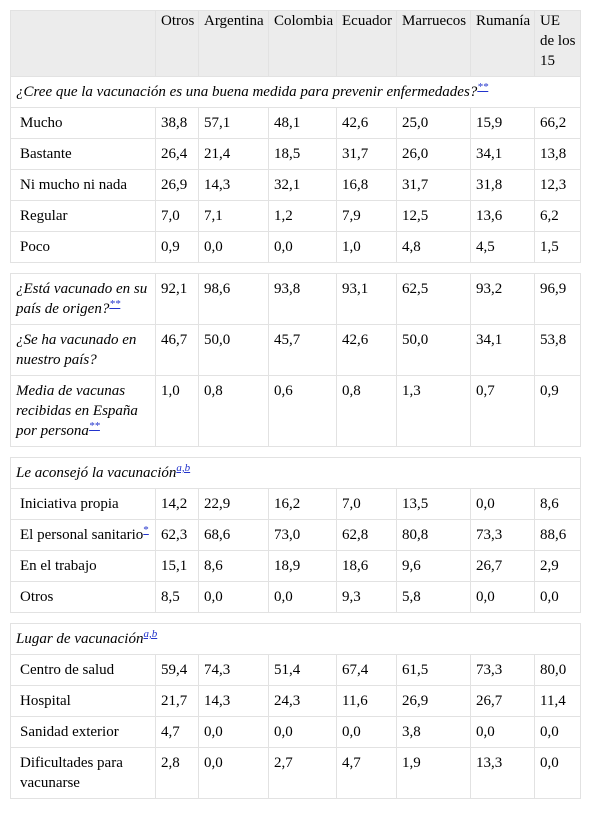 This screenshot has height=814, width=590. What do you see at coordinates (302, 350) in the screenshot?
I see `data-cell: 45,7` at bounding box center [302, 350].